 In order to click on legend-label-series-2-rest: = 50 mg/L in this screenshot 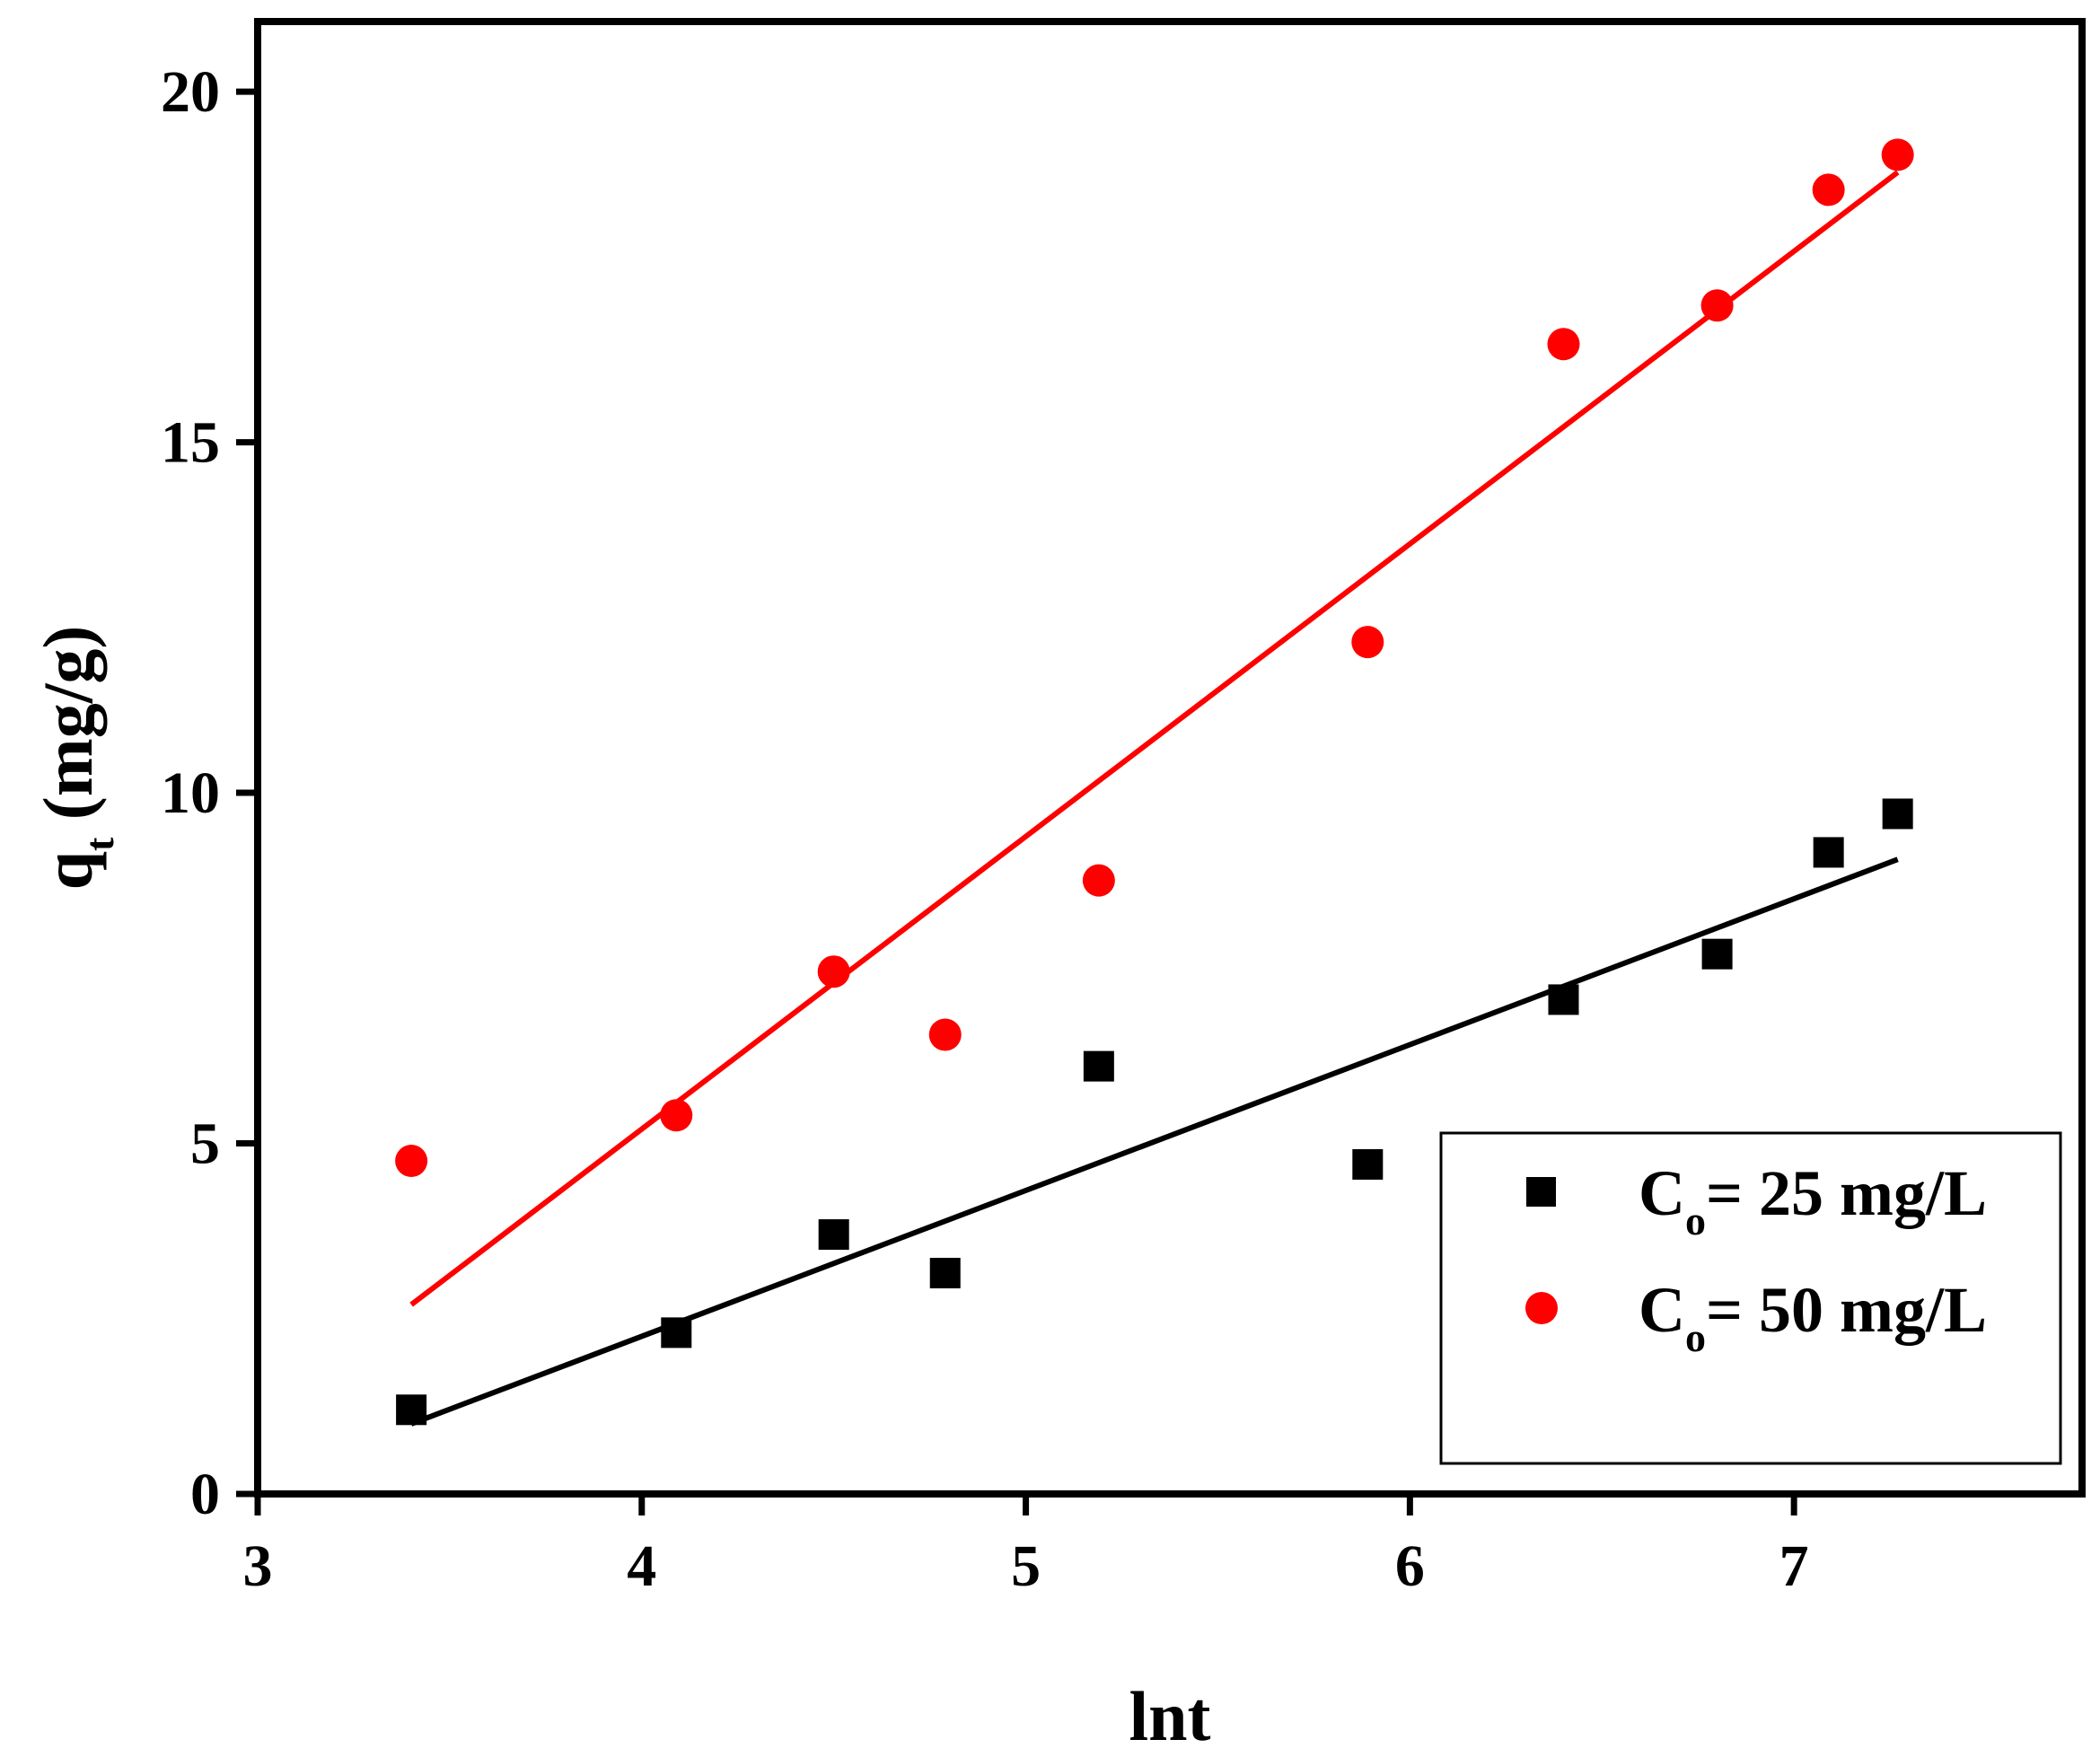, I will do `click(1846, 1310)`.